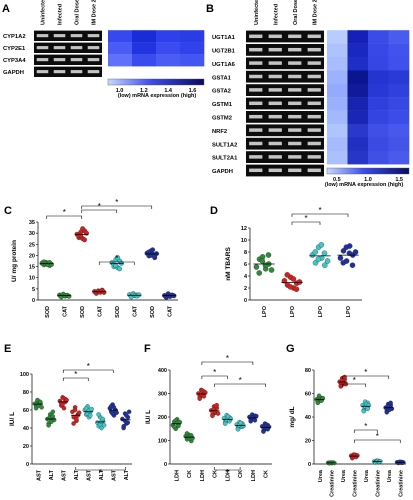  I want to click on panel-a-heatmap, so click(156, 48).